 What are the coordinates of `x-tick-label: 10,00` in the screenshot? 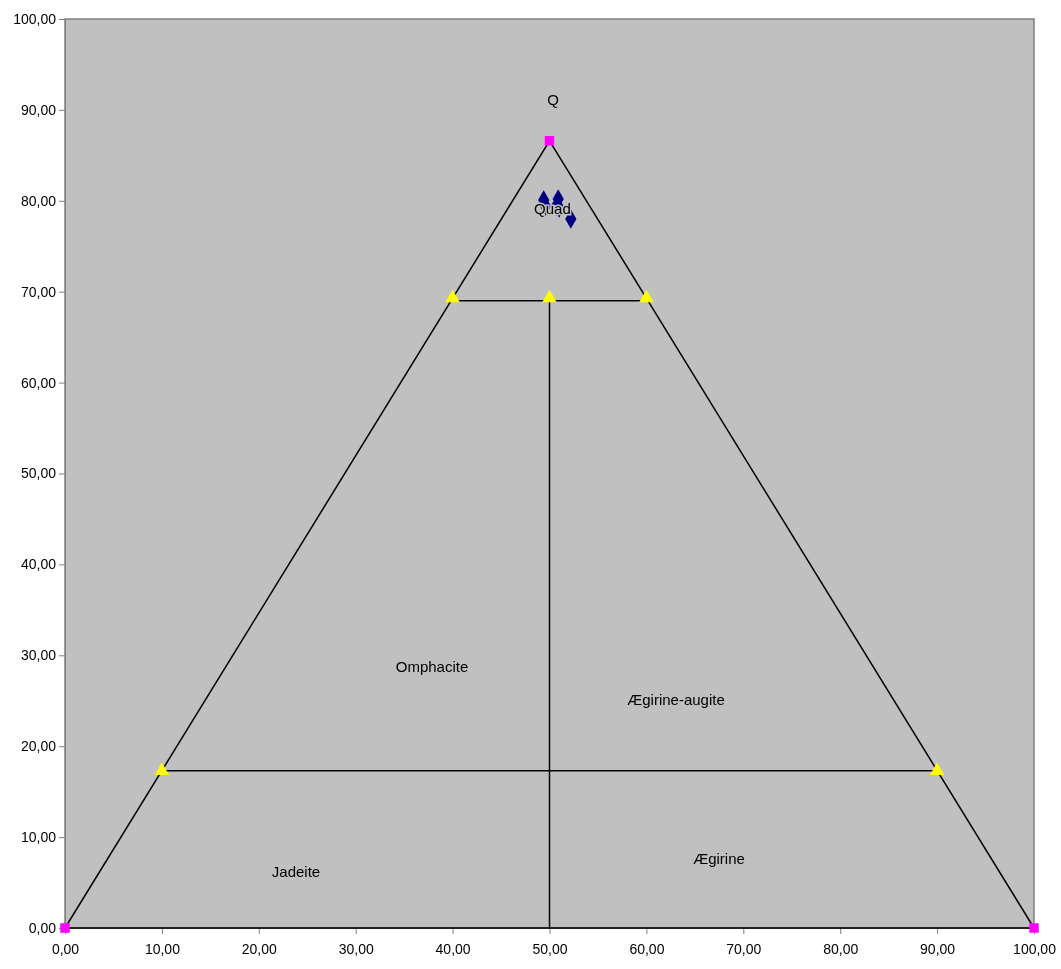 It's located at (162, 948).